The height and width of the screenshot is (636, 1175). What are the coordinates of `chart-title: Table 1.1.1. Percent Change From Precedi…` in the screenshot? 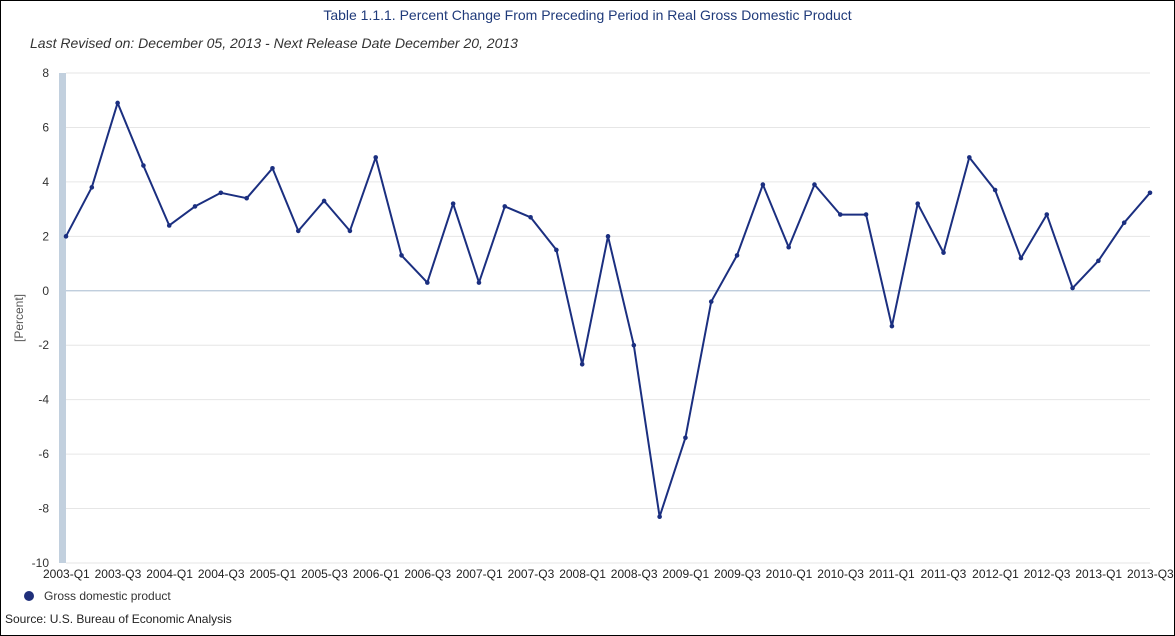 It's located at (587, 15).